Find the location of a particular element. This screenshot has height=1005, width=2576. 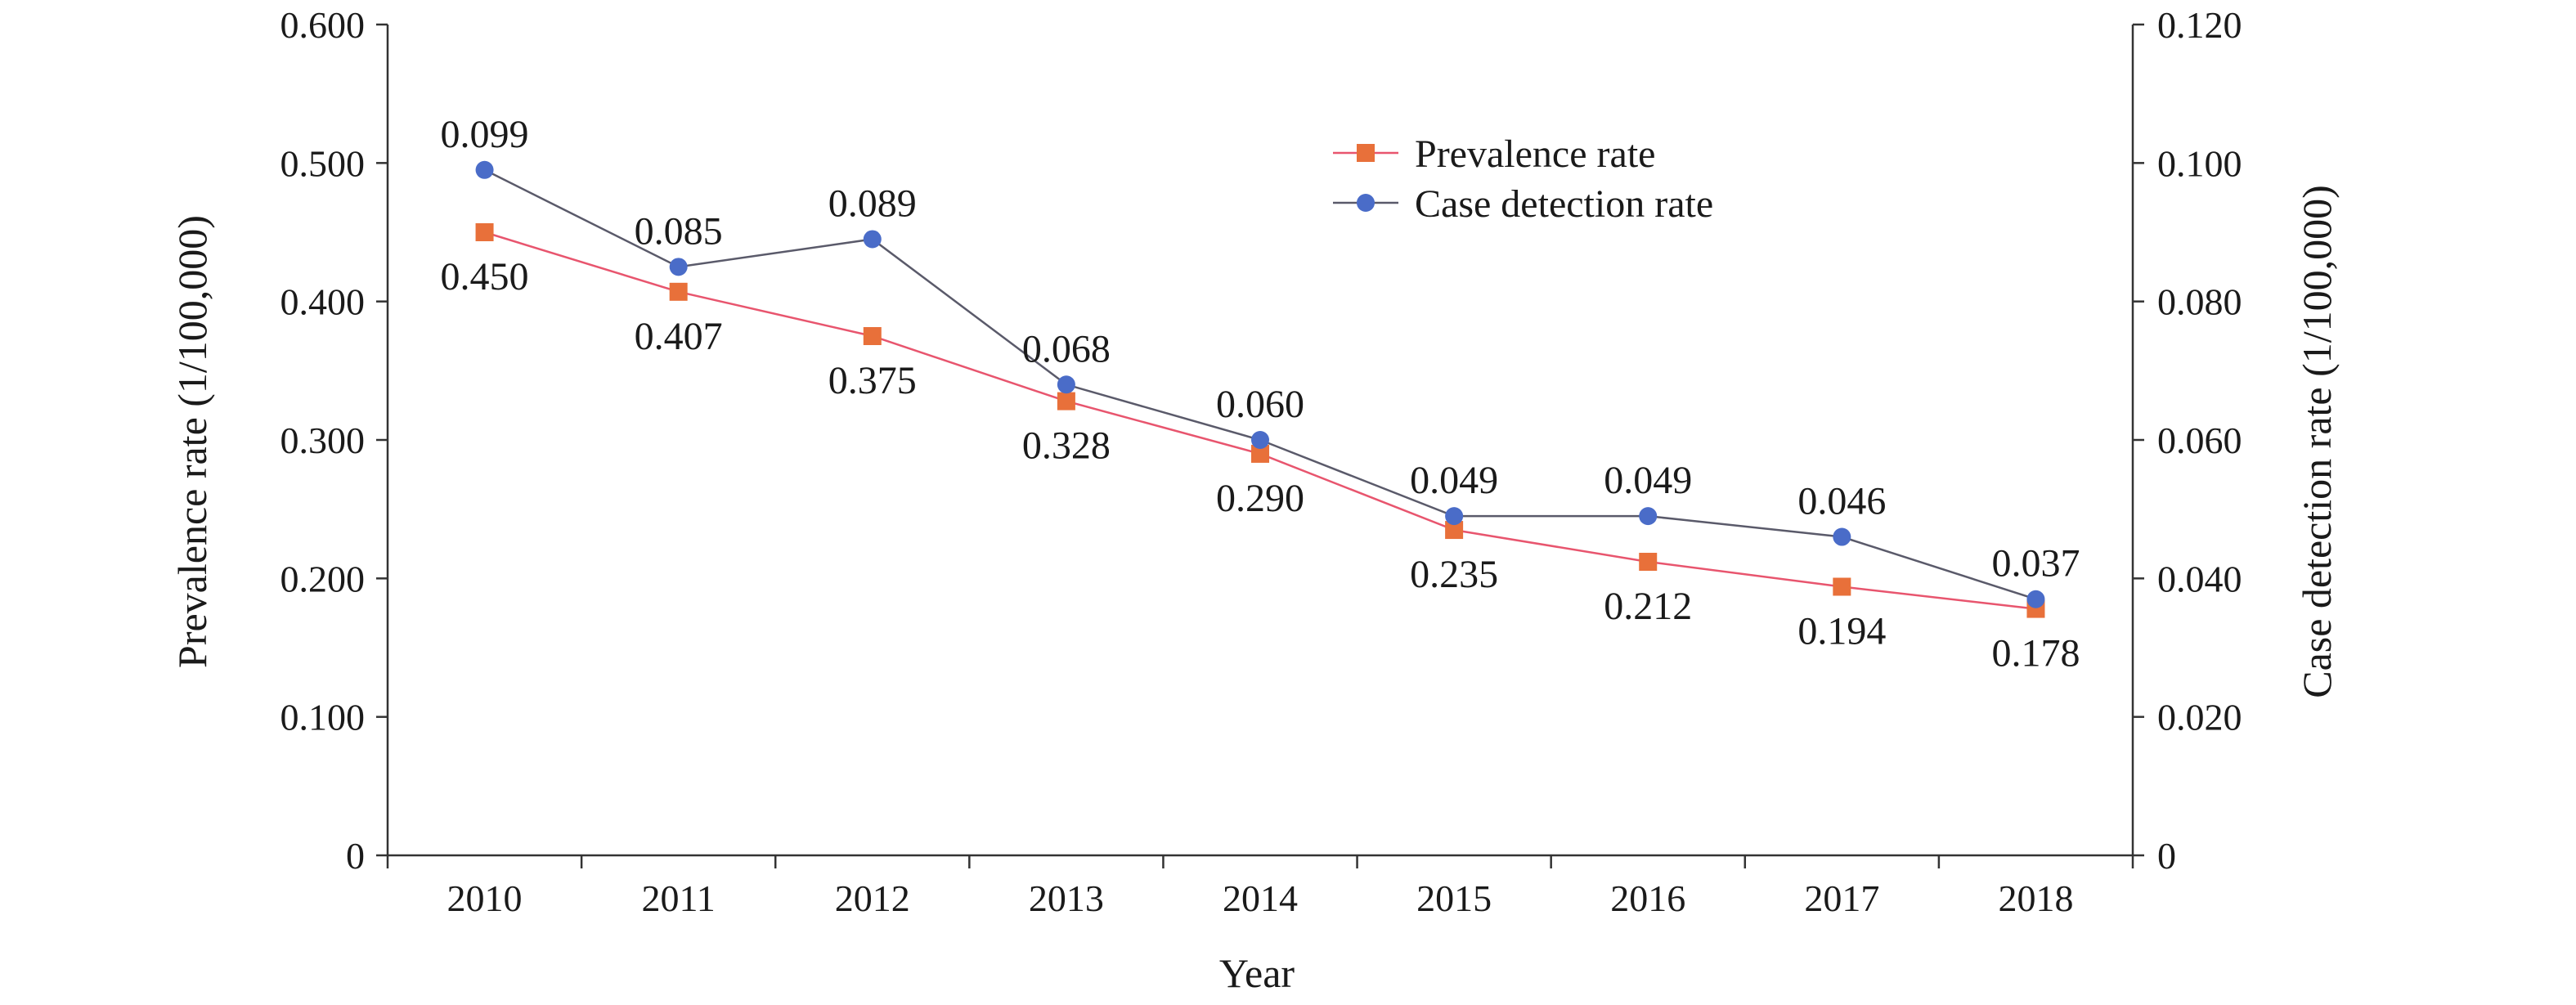

prevalence-rate-data-label: 0.407 is located at coordinates (679, 336).